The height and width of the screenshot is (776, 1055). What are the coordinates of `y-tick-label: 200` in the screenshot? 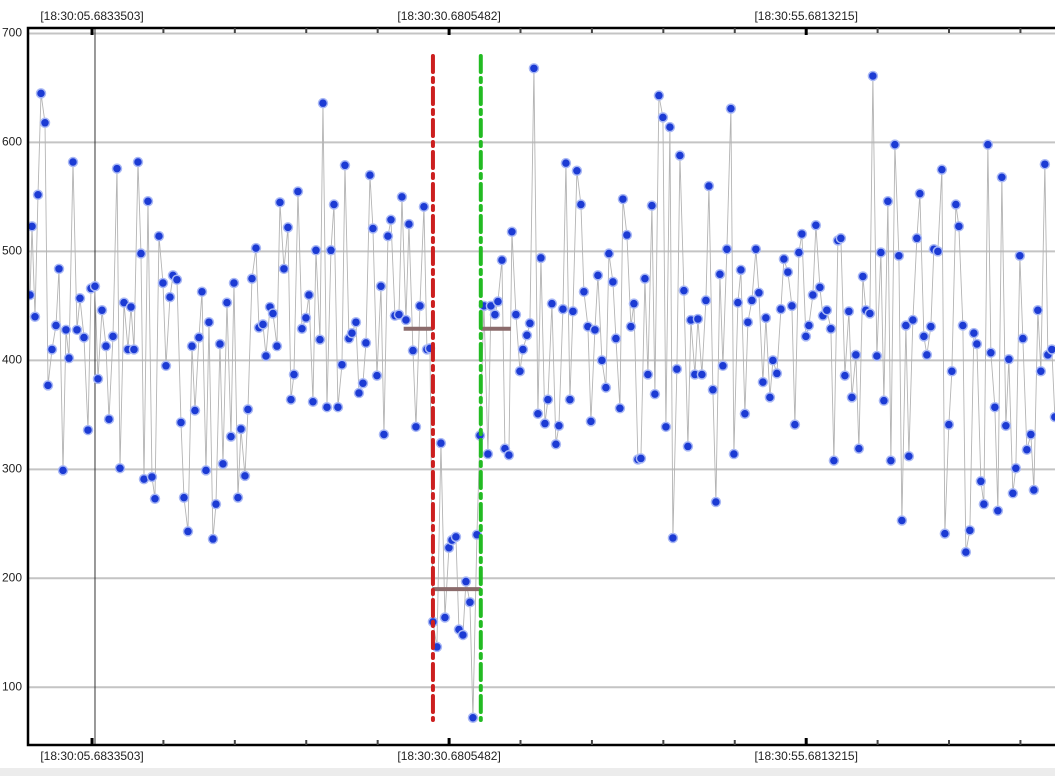 It's located at (12, 577).